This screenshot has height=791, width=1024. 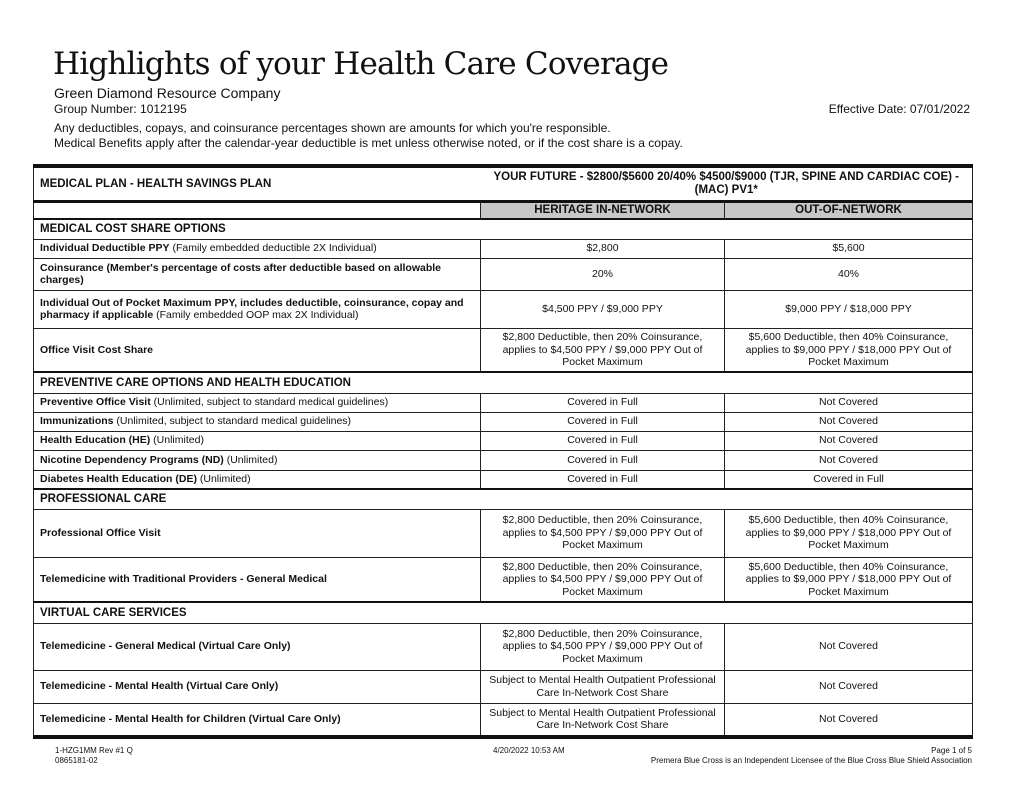 I want to click on section-header-row: MEDICAL COST SHARE OPTIONS, so click(x=503, y=229).